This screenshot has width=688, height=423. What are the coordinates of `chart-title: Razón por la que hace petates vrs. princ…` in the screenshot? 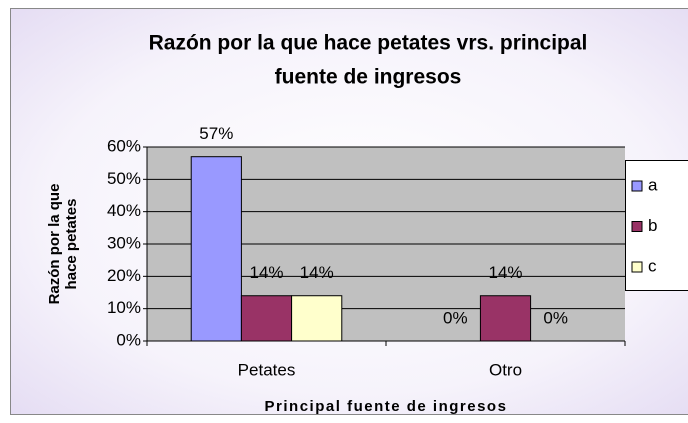 It's located at (368, 43).